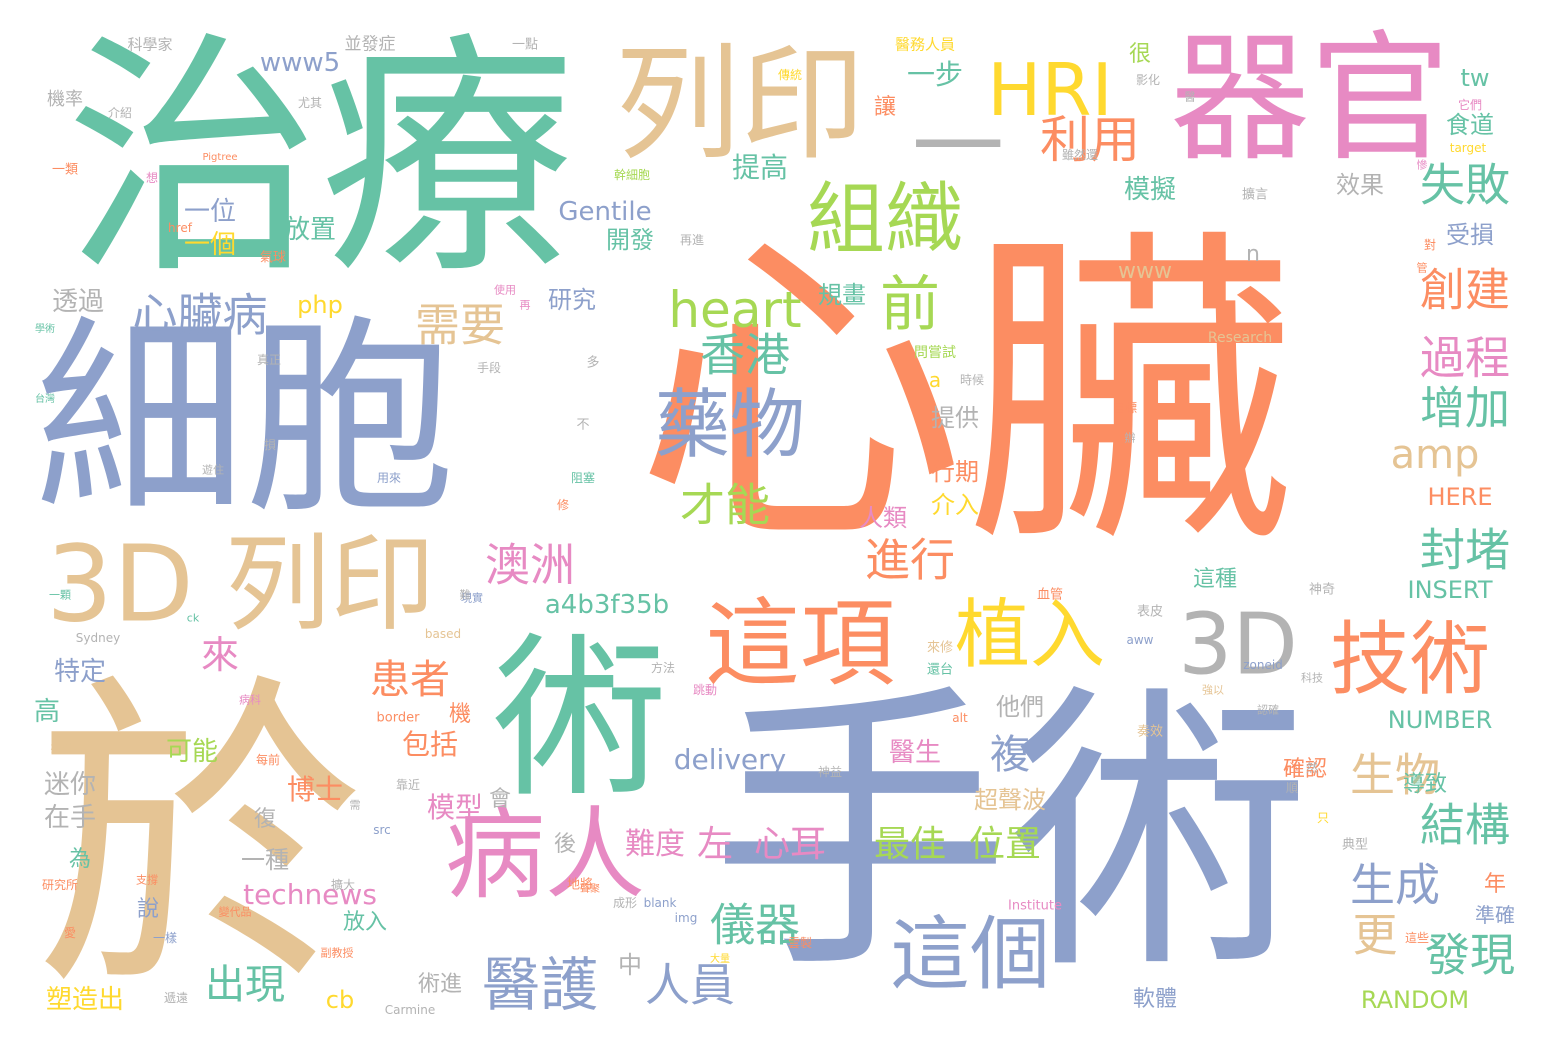 The width and height of the screenshot is (1548, 1052). What do you see at coordinates (398, 718) in the screenshot?
I see `word: border` at bounding box center [398, 718].